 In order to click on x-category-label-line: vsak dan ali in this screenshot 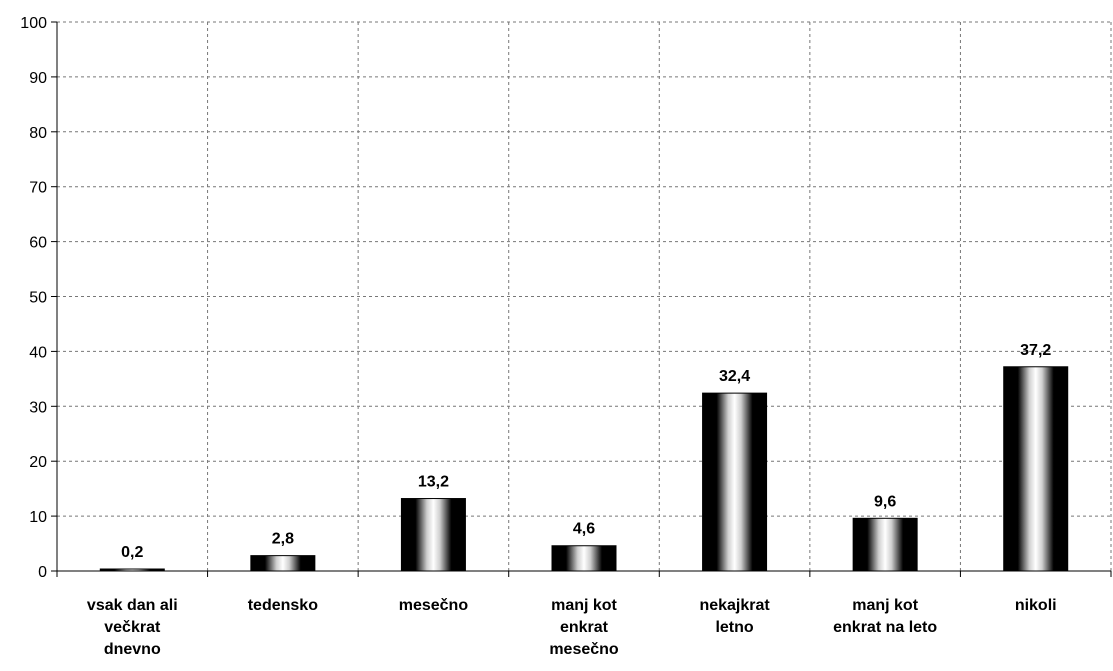, I will do `click(132, 605)`.